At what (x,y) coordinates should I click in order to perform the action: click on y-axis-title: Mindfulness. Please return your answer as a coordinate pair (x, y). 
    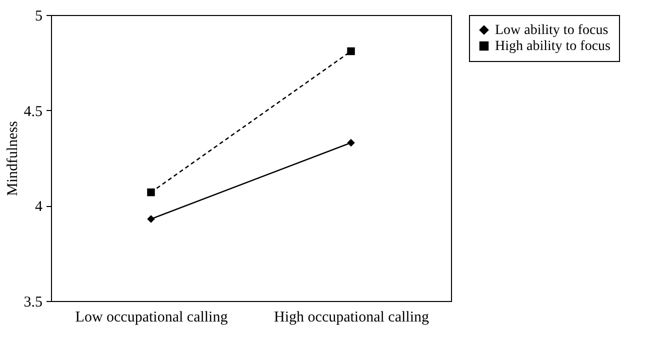
    Looking at the image, I should click on (12, 158).